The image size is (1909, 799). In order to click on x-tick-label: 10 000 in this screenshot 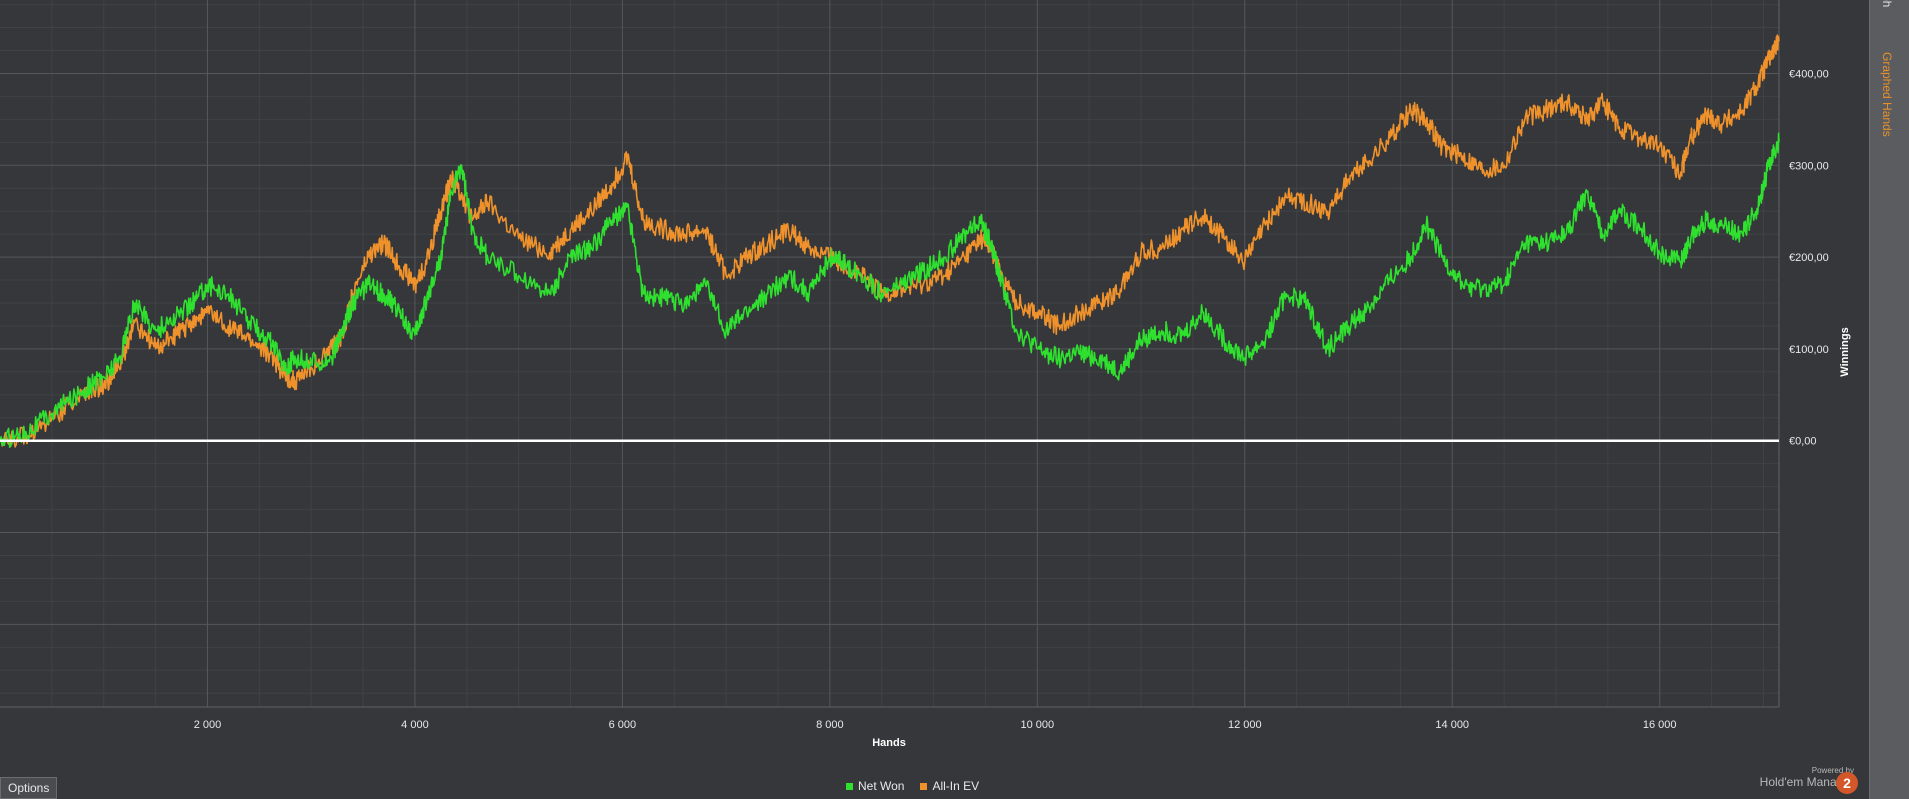, I will do `click(1037, 725)`.